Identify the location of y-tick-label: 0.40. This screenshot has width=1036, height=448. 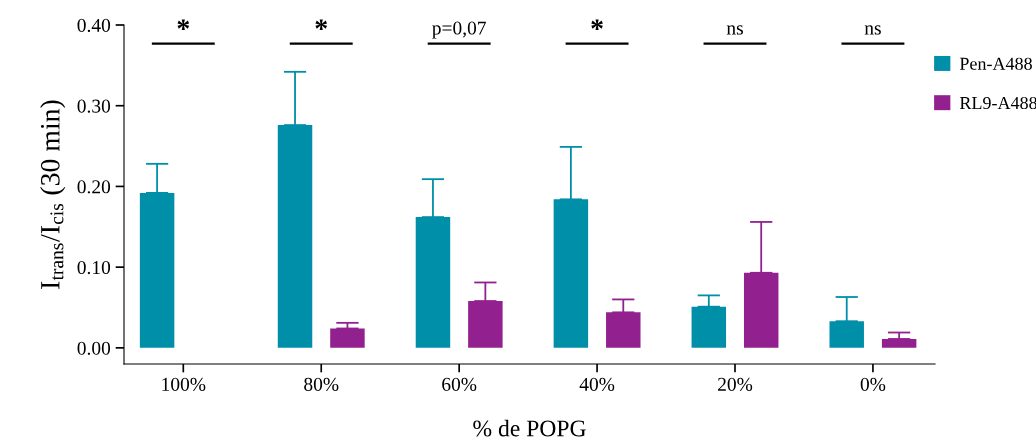
(94, 25).